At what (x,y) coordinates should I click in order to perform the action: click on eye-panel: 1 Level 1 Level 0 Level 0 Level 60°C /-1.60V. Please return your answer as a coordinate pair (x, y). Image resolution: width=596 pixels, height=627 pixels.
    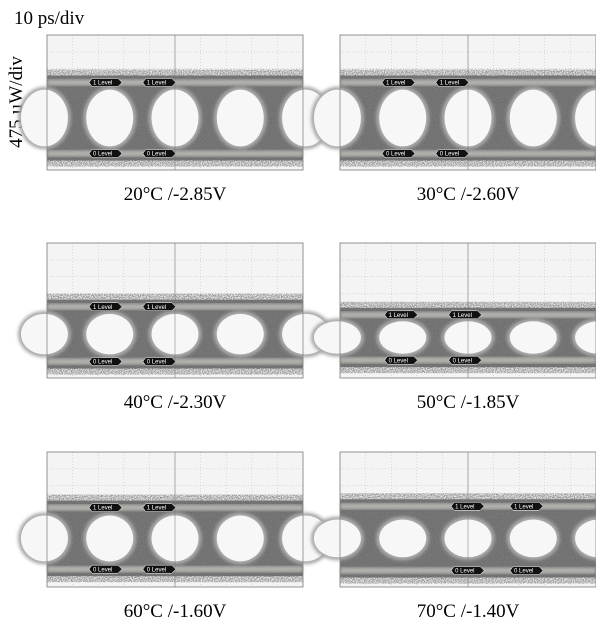
    Looking at the image, I should click on (175, 536).